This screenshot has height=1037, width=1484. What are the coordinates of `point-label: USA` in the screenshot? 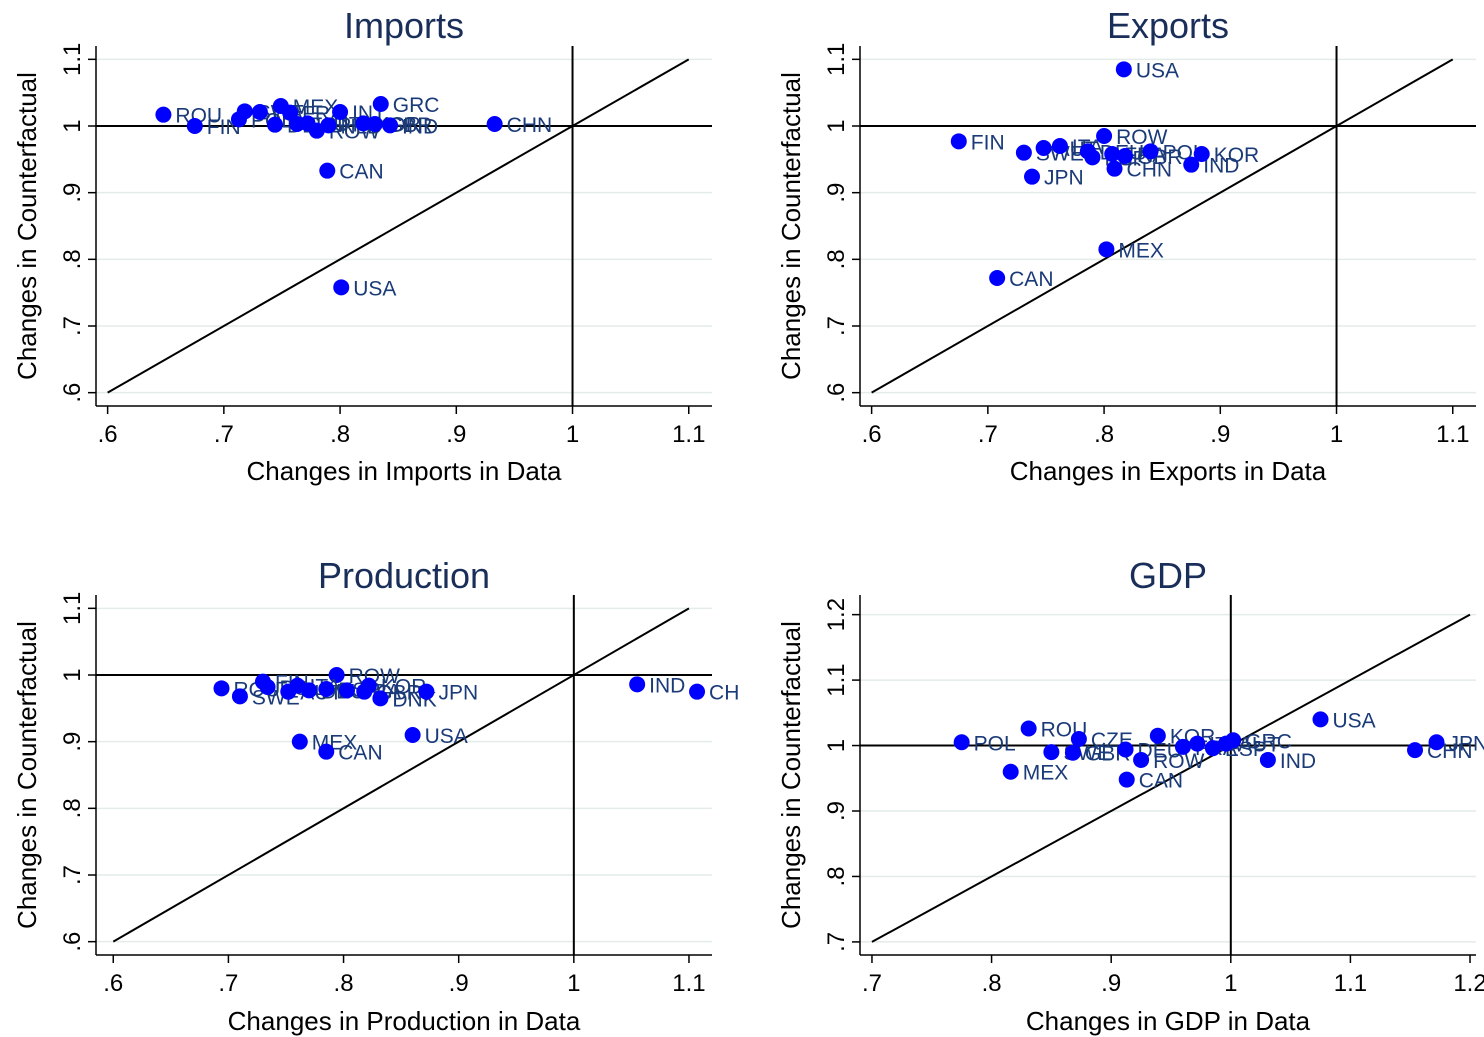 It's located at (446, 736).